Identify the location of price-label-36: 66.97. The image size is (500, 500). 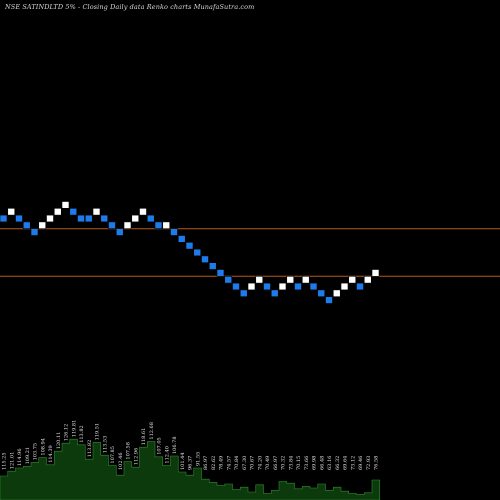
(276, 463).